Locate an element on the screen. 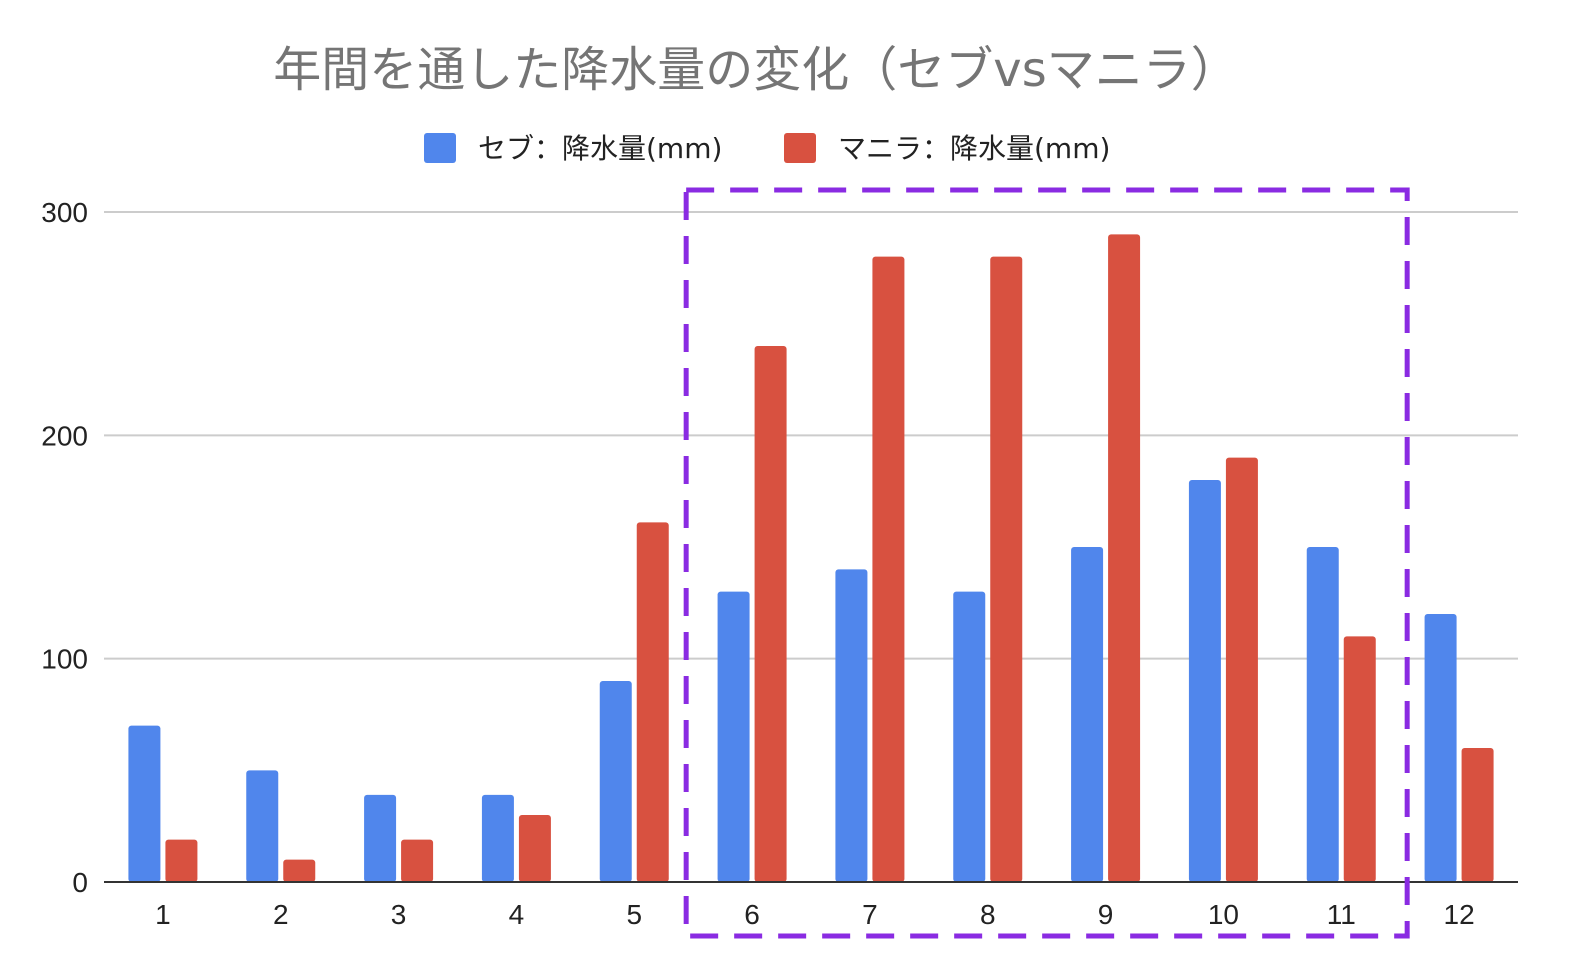  legend: セブ：降水量(mm) マニラ：降水量(mm) is located at coordinates (767, 148).